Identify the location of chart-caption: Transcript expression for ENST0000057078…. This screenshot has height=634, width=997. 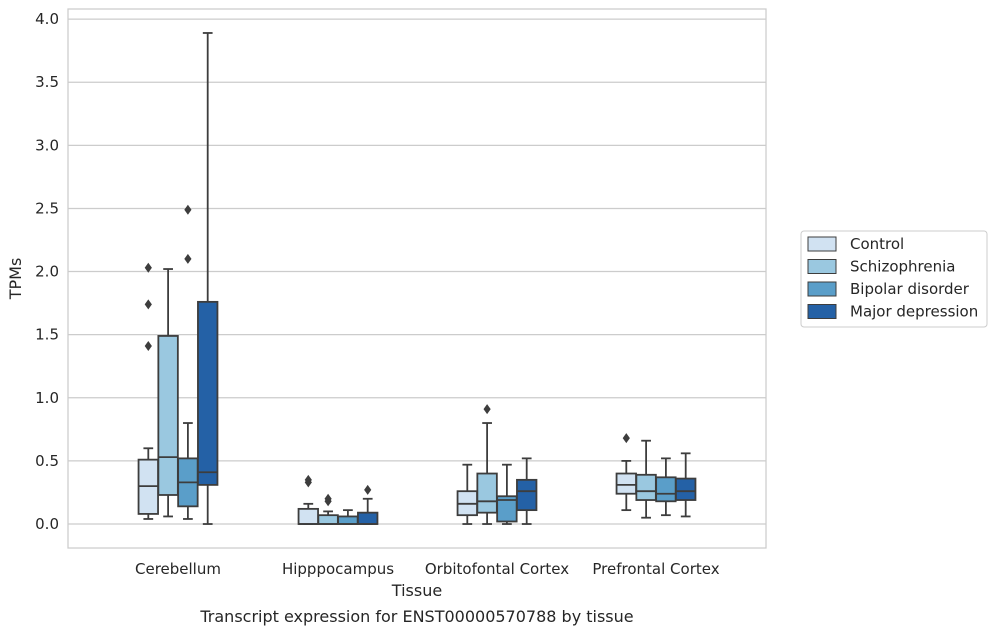
(416, 616).